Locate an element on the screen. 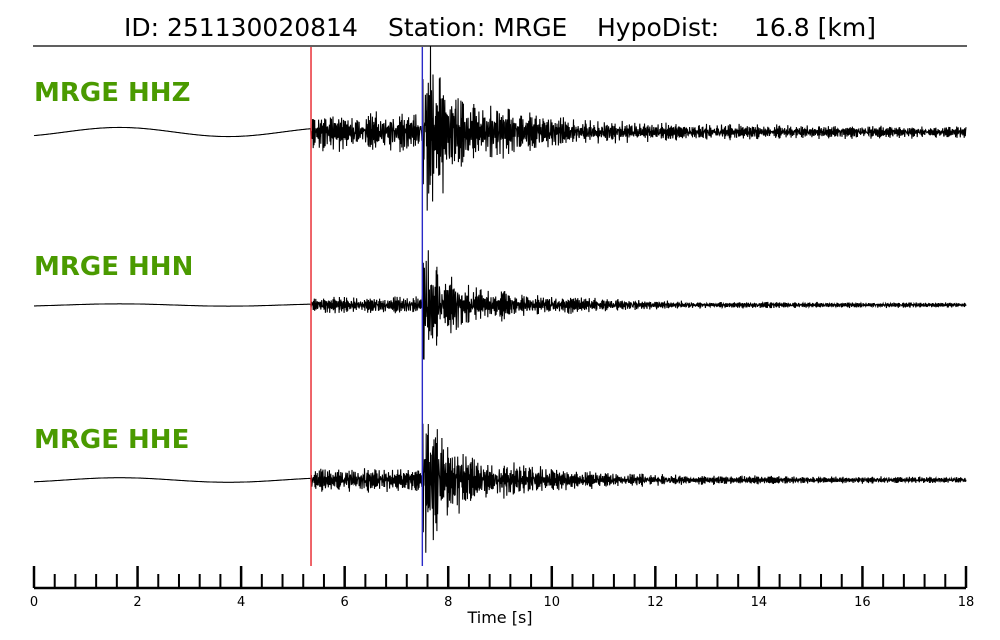 The height and width of the screenshot is (640, 1000). station-name: Station: MRGE is located at coordinates (477, 27).